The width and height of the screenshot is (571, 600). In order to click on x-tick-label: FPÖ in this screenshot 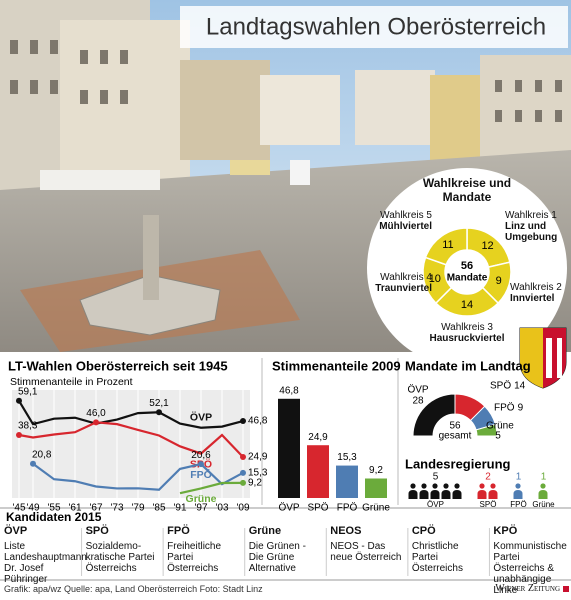, I will do `click(347, 508)`.